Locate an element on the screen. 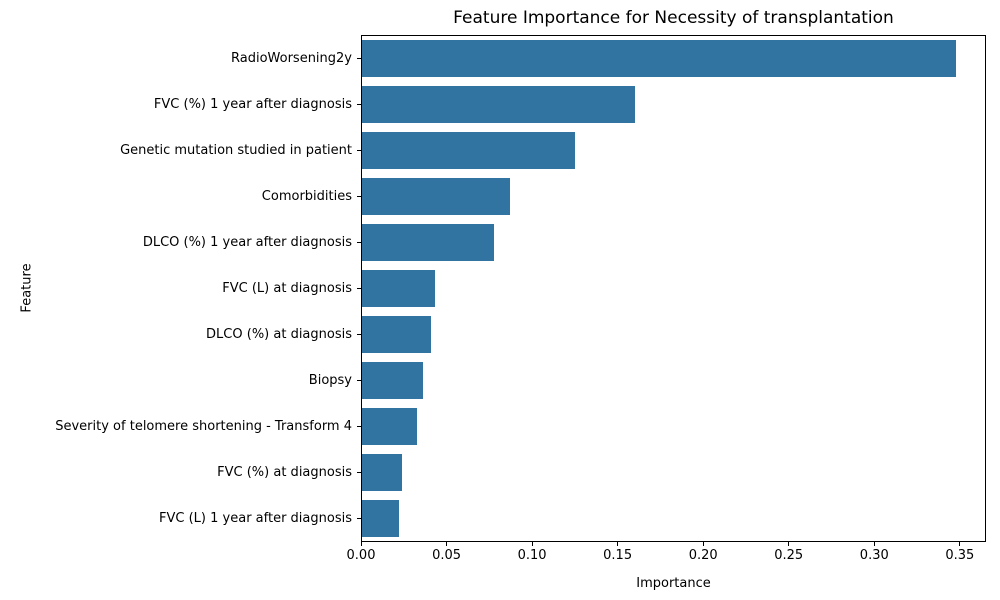 This screenshot has width=1000, height=600. x-tick-label: 0.10 is located at coordinates (532, 555).